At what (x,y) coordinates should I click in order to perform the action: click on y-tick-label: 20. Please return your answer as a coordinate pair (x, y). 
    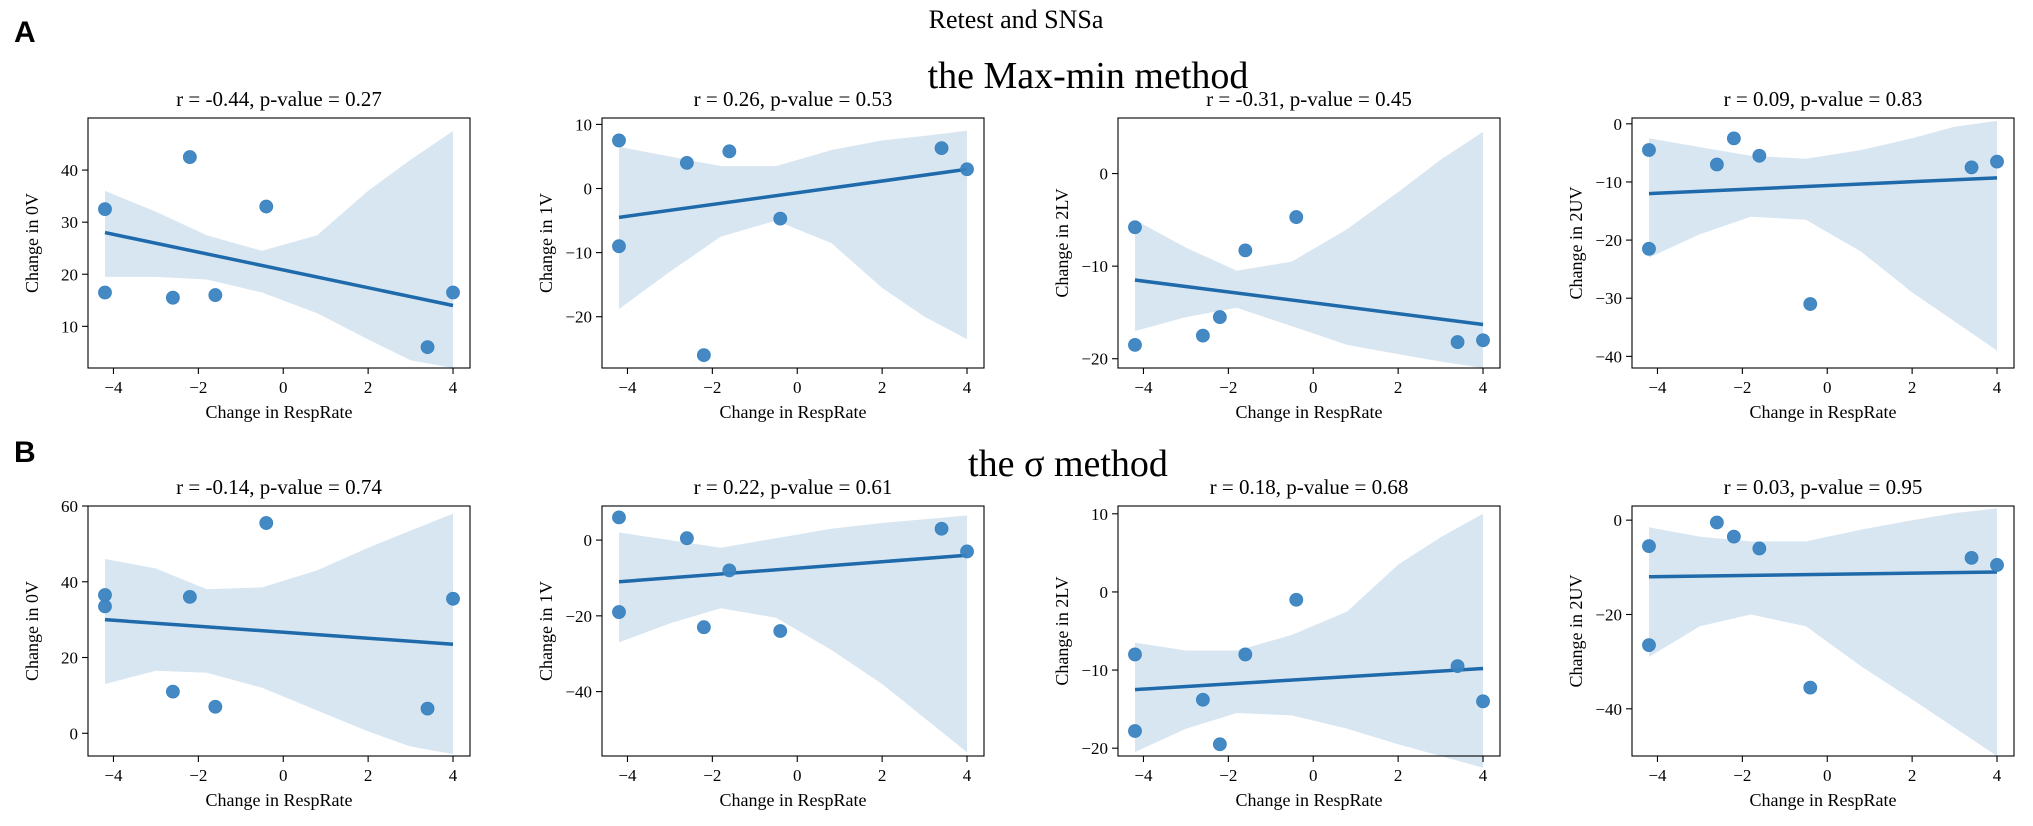
    Looking at the image, I should click on (69, 658).